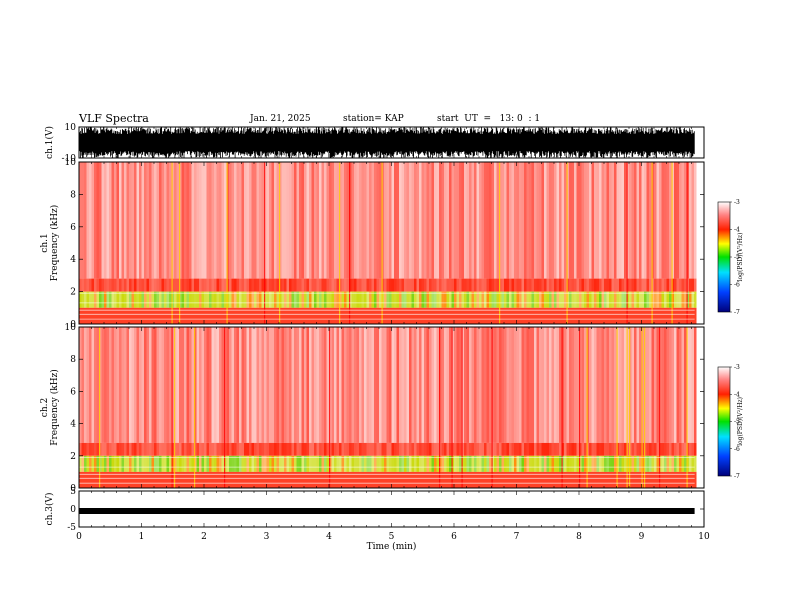  What do you see at coordinates (73, 492) in the screenshot?
I see `y-tick-label: 5` at bounding box center [73, 492].